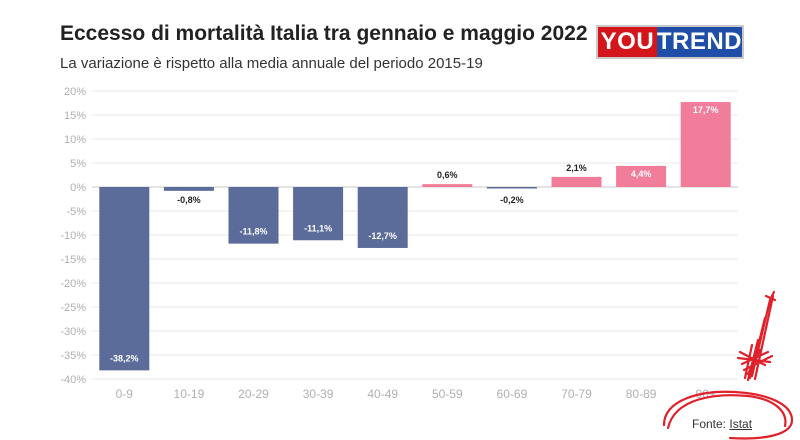 Image resolution: width=800 pixels, height=440 pixels. Describe the element at coordinates (73, 332) in the screenshot. I see `y-tick-label: -30%` at that location.